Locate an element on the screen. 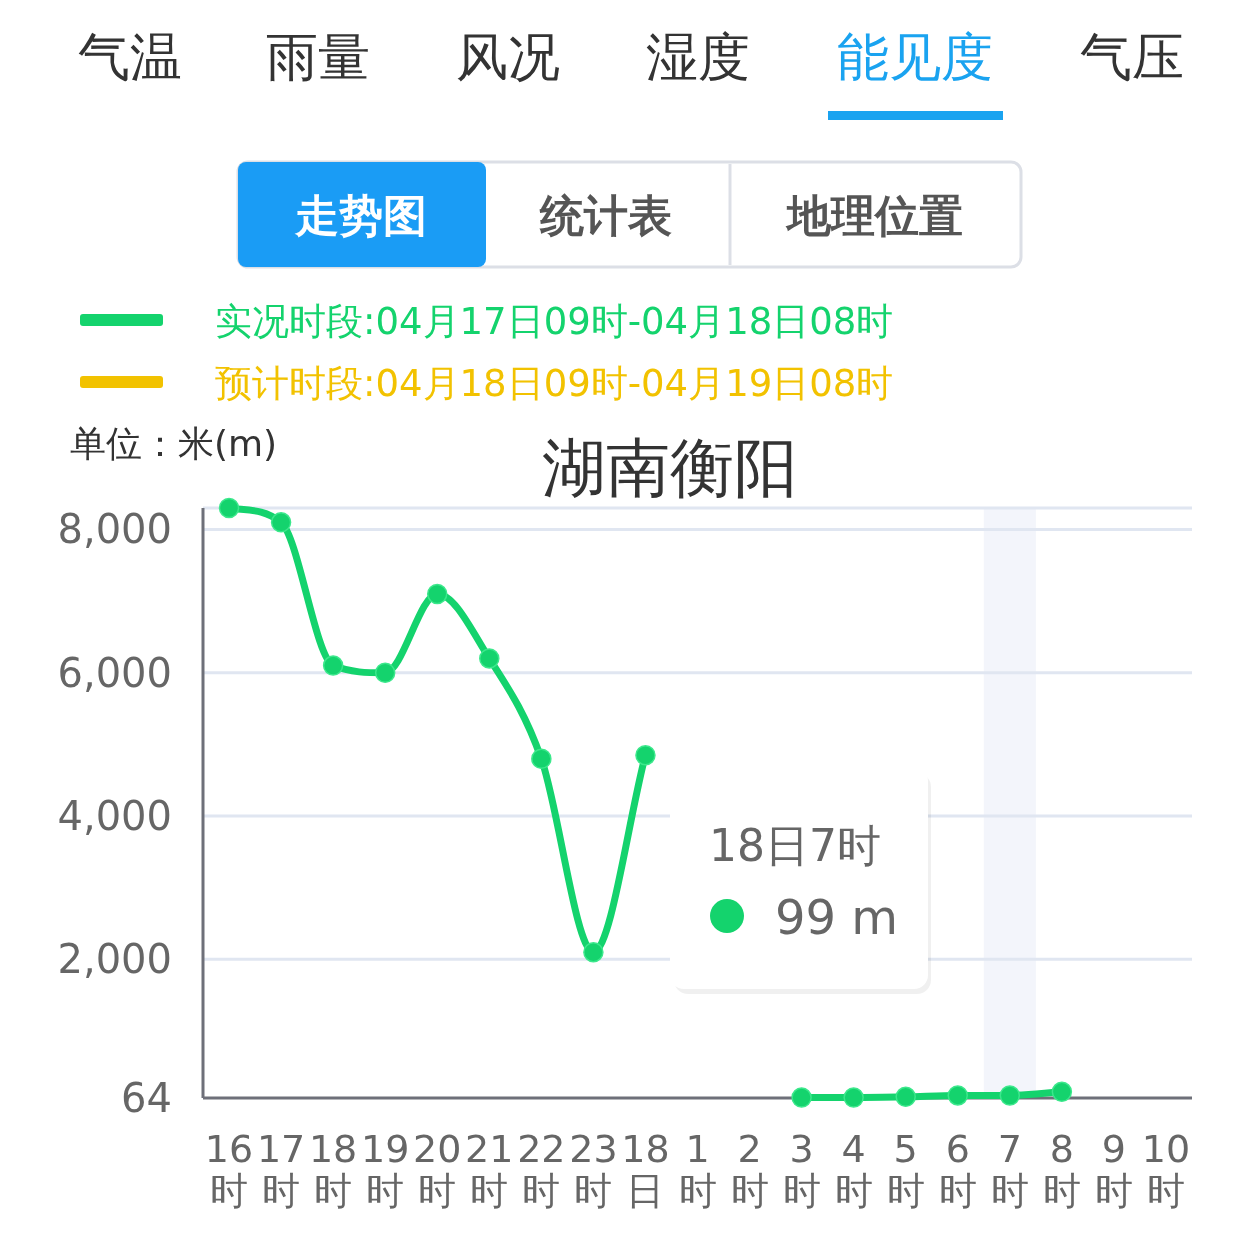 The image size is (1260, 1243). x-tick-label: 8时 is located at coordinates (1061, 1170).